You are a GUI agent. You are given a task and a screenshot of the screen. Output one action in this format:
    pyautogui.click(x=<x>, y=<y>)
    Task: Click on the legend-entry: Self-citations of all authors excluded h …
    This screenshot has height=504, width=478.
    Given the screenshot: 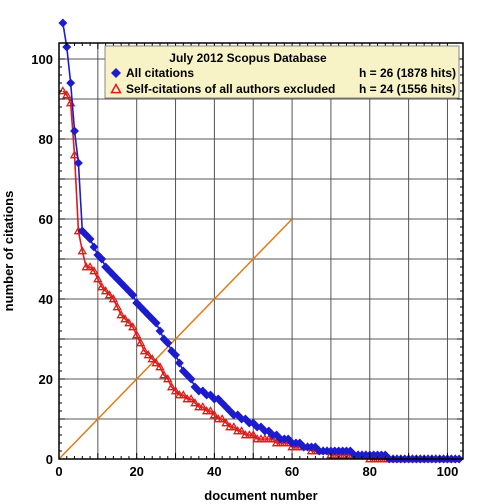 What is the action you would take?
    pyautogui.click(x=283, y=89)
    